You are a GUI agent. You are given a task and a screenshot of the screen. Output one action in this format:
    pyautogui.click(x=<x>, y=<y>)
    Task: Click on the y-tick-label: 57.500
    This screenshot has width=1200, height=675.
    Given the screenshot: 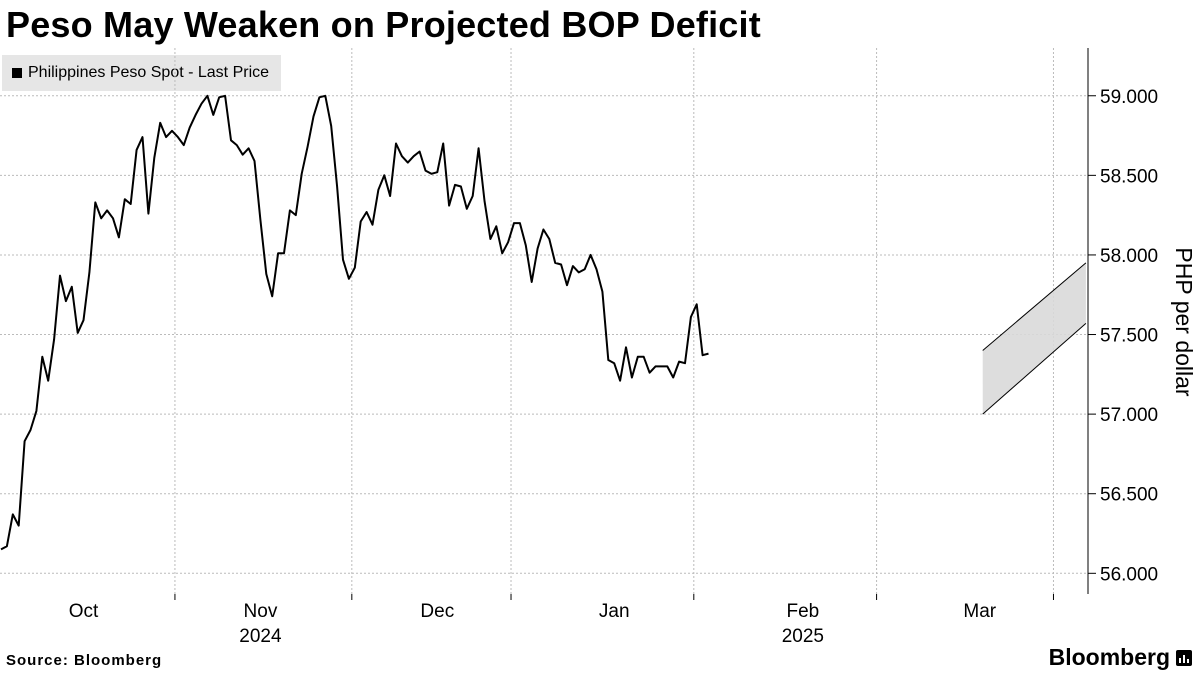 What is the action you would take?
    pyautogui.click(x=1129, y=336)
    